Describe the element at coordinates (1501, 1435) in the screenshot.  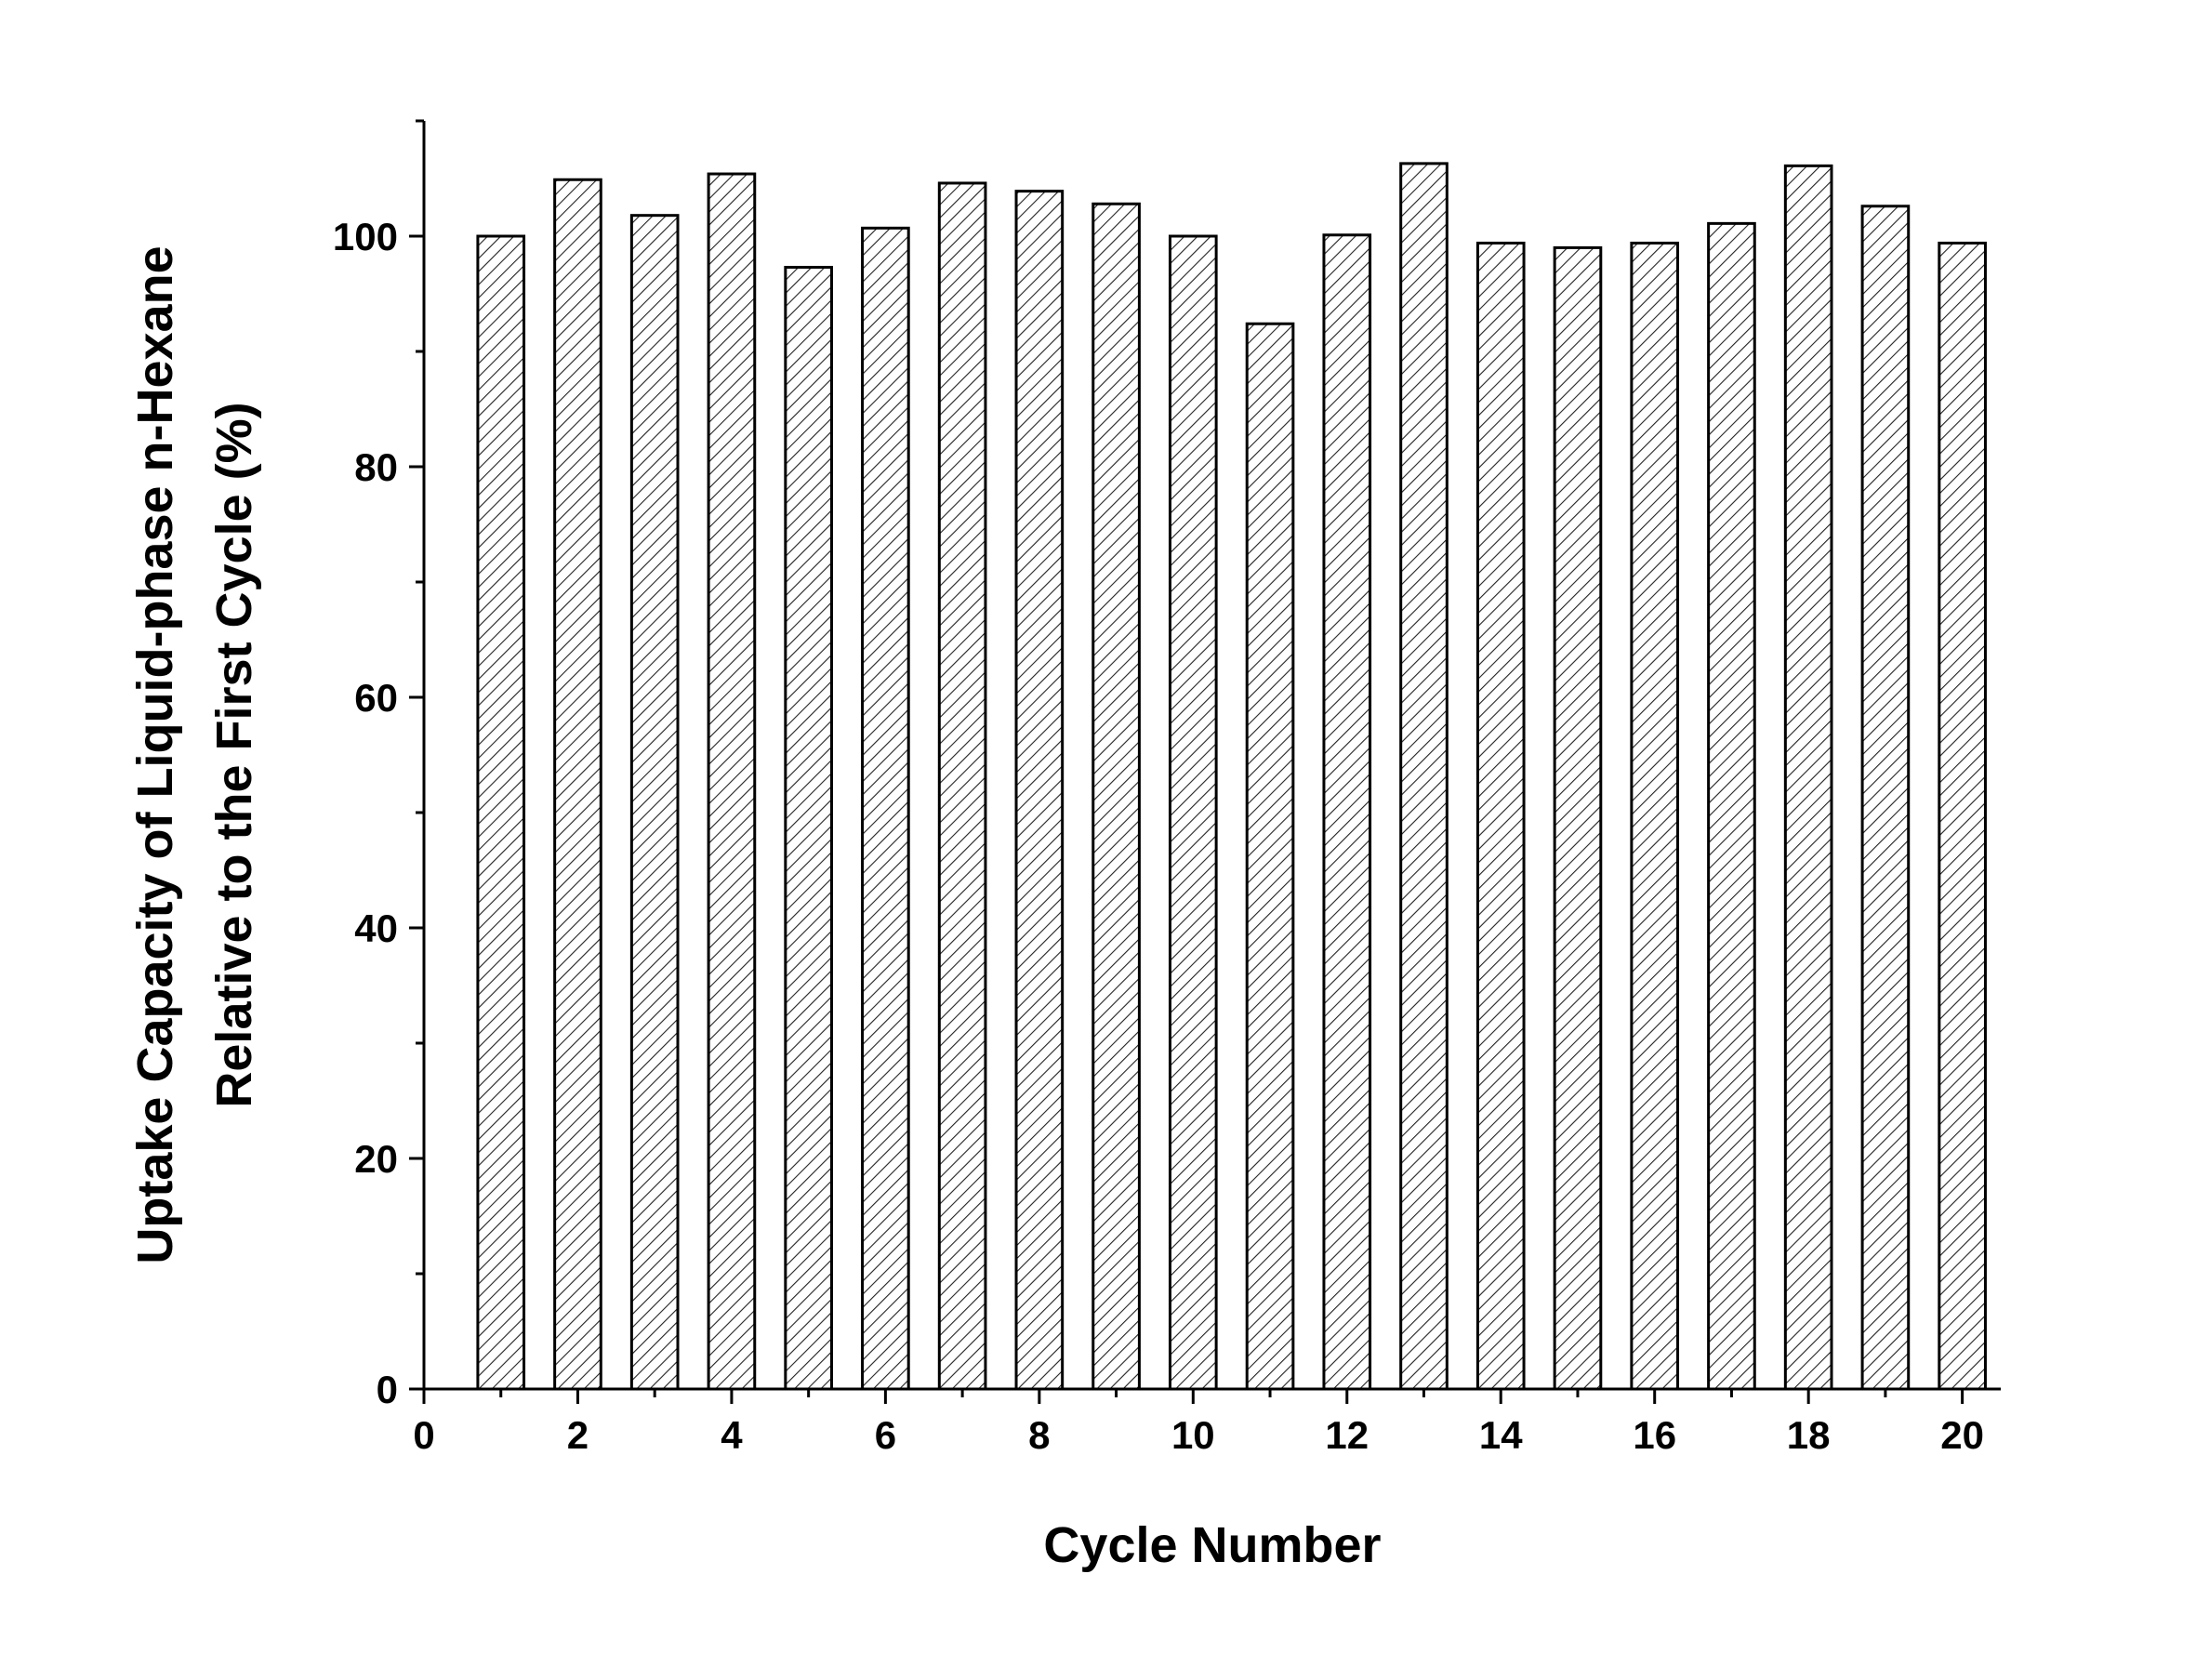
I see `x-tick-label: 14` at that location.